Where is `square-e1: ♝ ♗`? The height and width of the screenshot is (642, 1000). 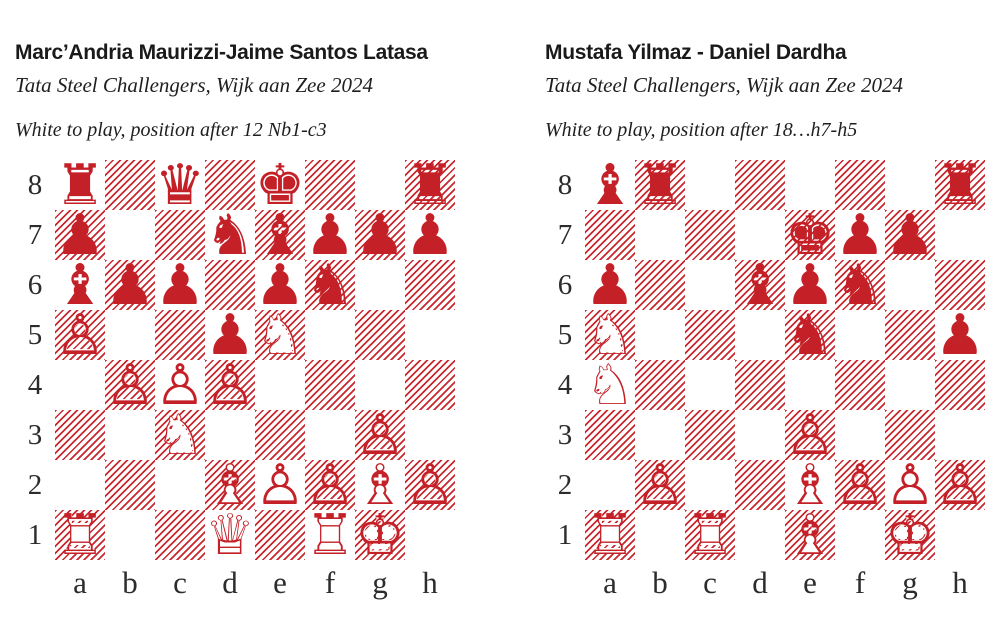
square-e1: ♝ ♗ is located at coordinates (810, 535).